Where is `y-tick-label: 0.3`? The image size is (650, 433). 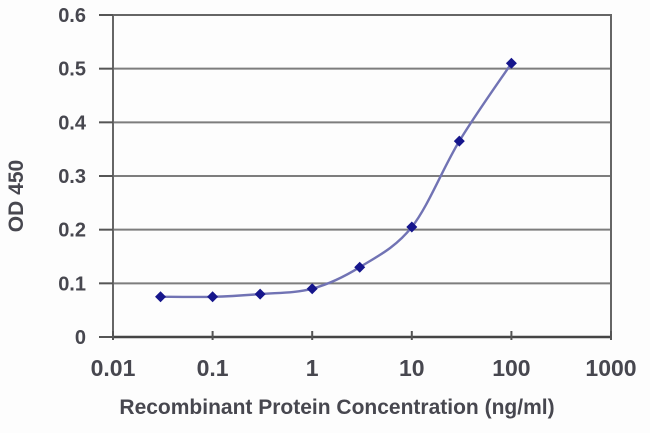
y-tick-label: 0.3 is located at coordinates (72, 177).